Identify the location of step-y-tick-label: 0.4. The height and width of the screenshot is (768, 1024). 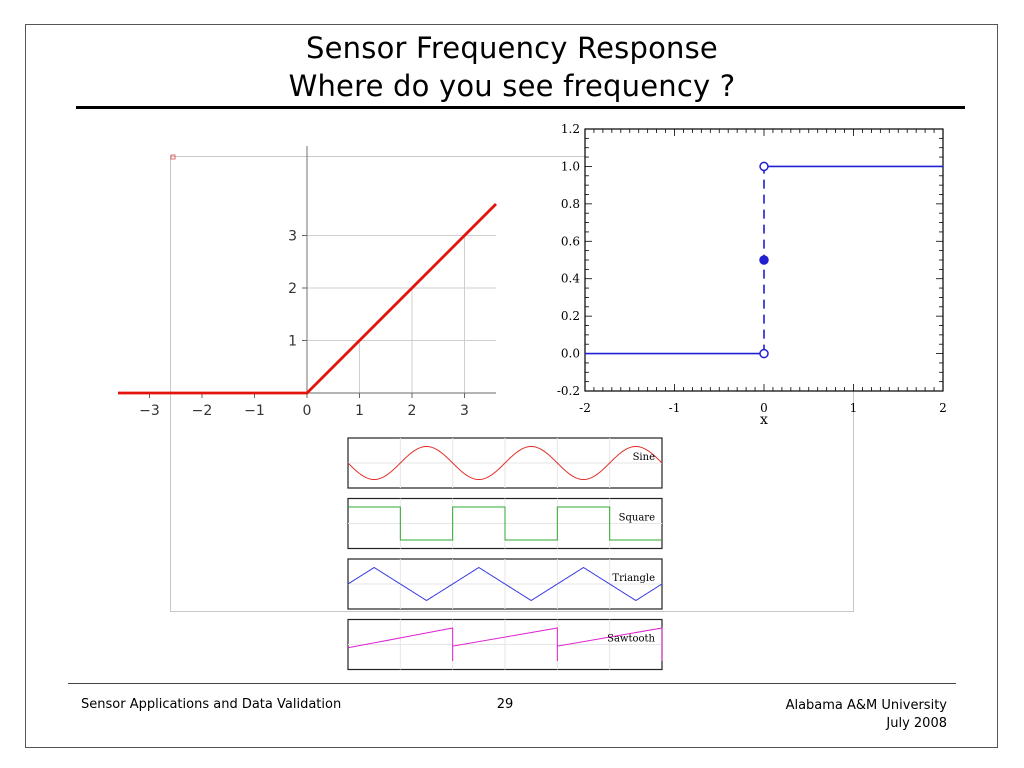
(570, 279).